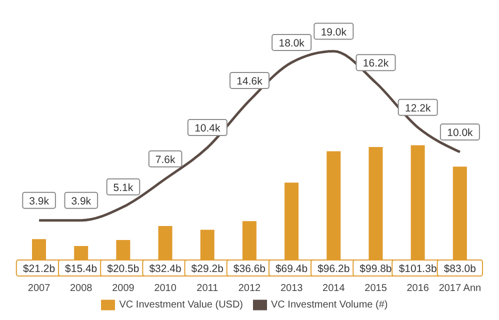 The image size is (499, 320). What do you see at coordinates (376, 64) in the screenshot?
I see `data-label: 16.2k` at bounding box center [376, 64].